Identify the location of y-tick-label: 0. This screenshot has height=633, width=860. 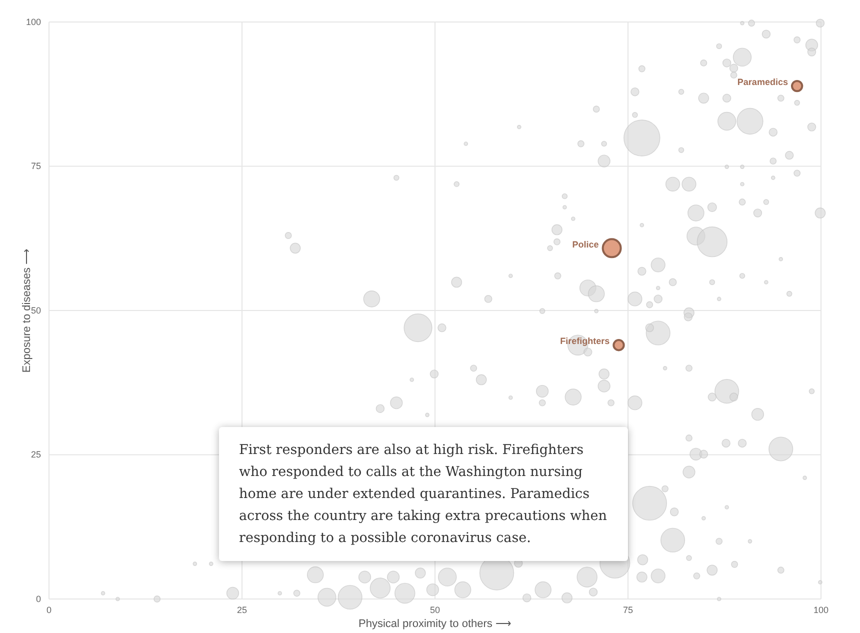
(38, 599).